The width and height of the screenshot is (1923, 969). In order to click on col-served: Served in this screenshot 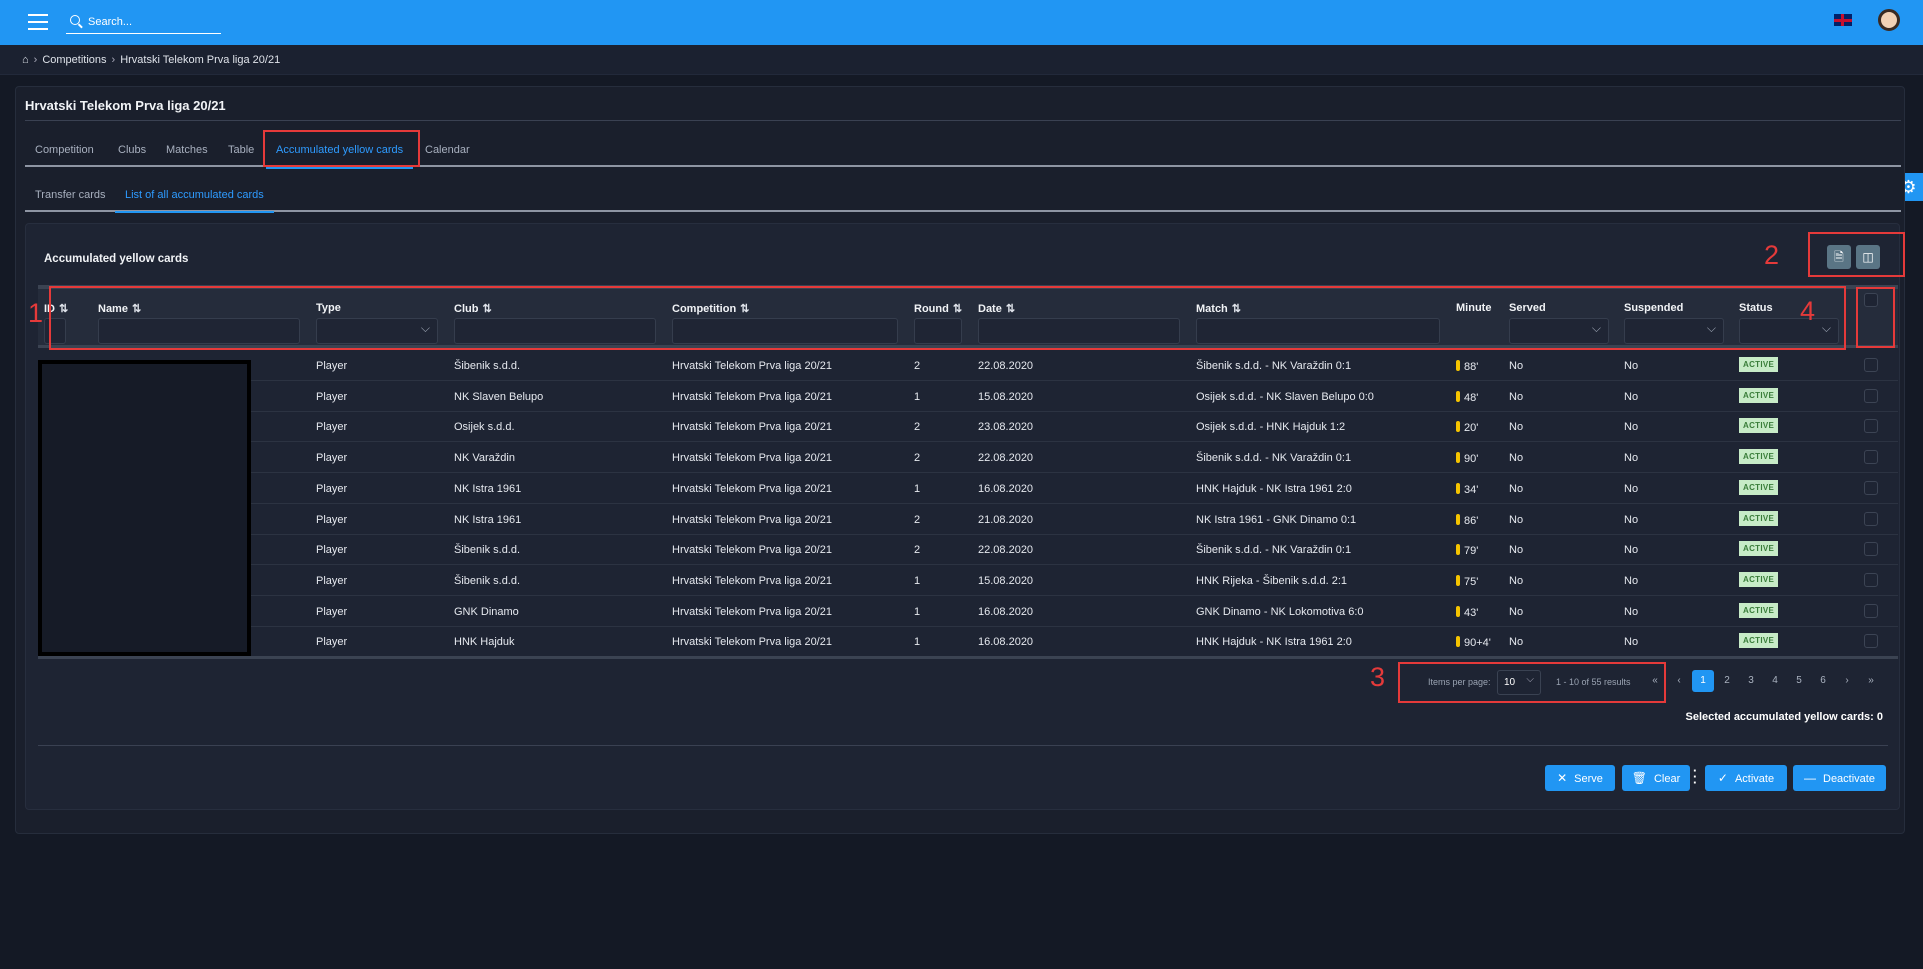, I will do `click(1527, 308)`.